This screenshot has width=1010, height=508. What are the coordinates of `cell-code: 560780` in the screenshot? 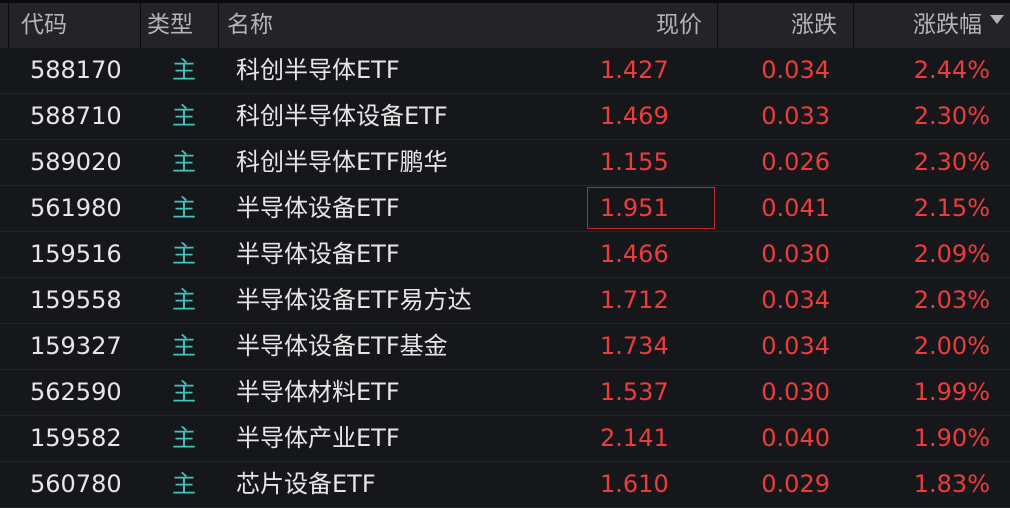 It's located at (76, 484).